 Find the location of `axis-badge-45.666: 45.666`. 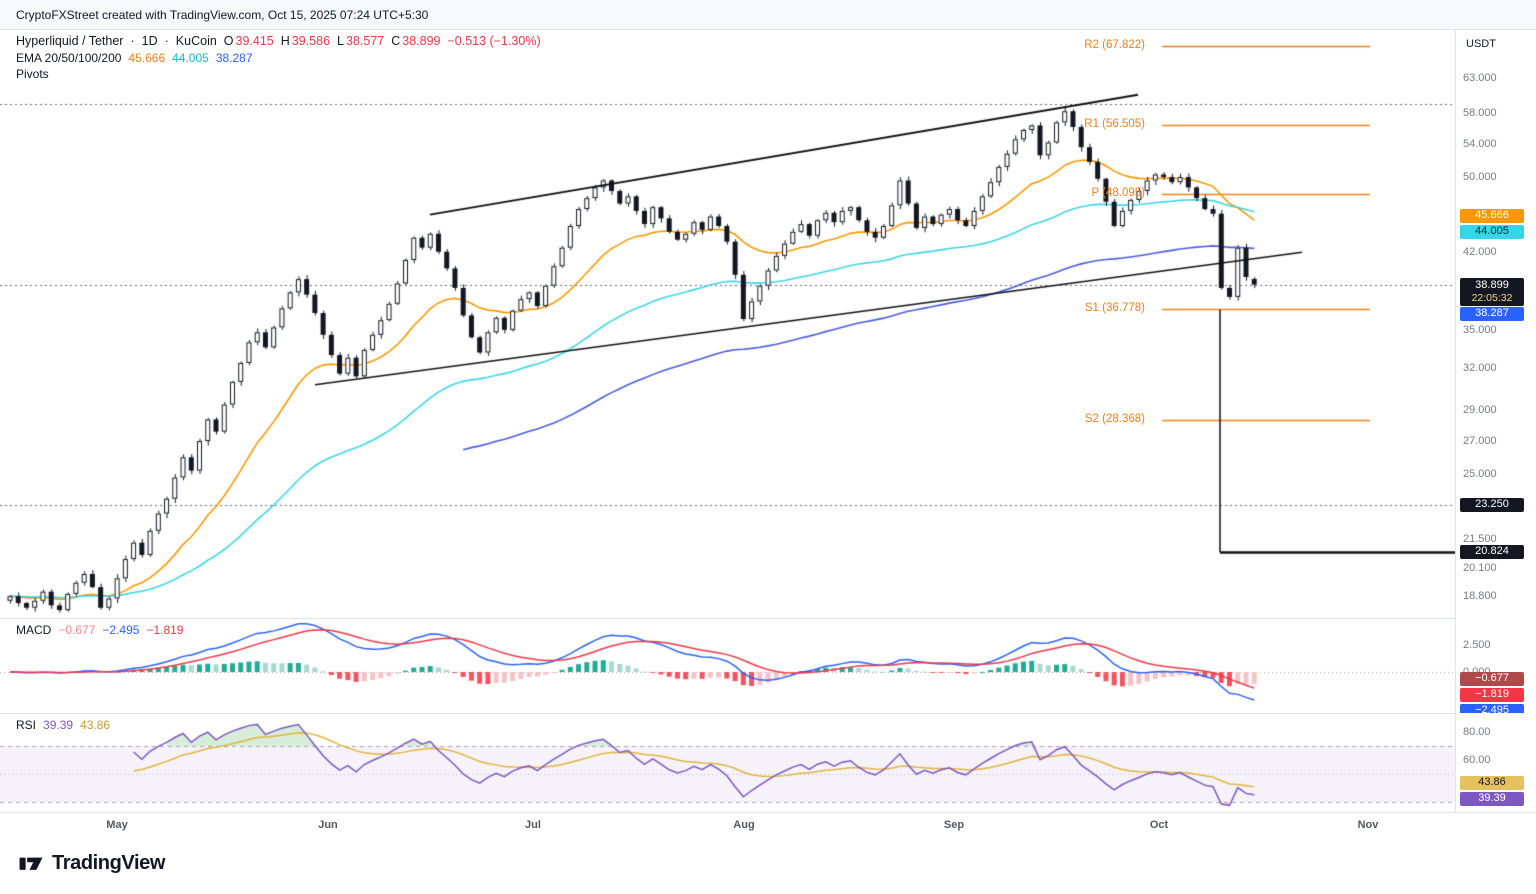

axis-badge-45.666: 45.666 is located at coordinates (1492, 215).